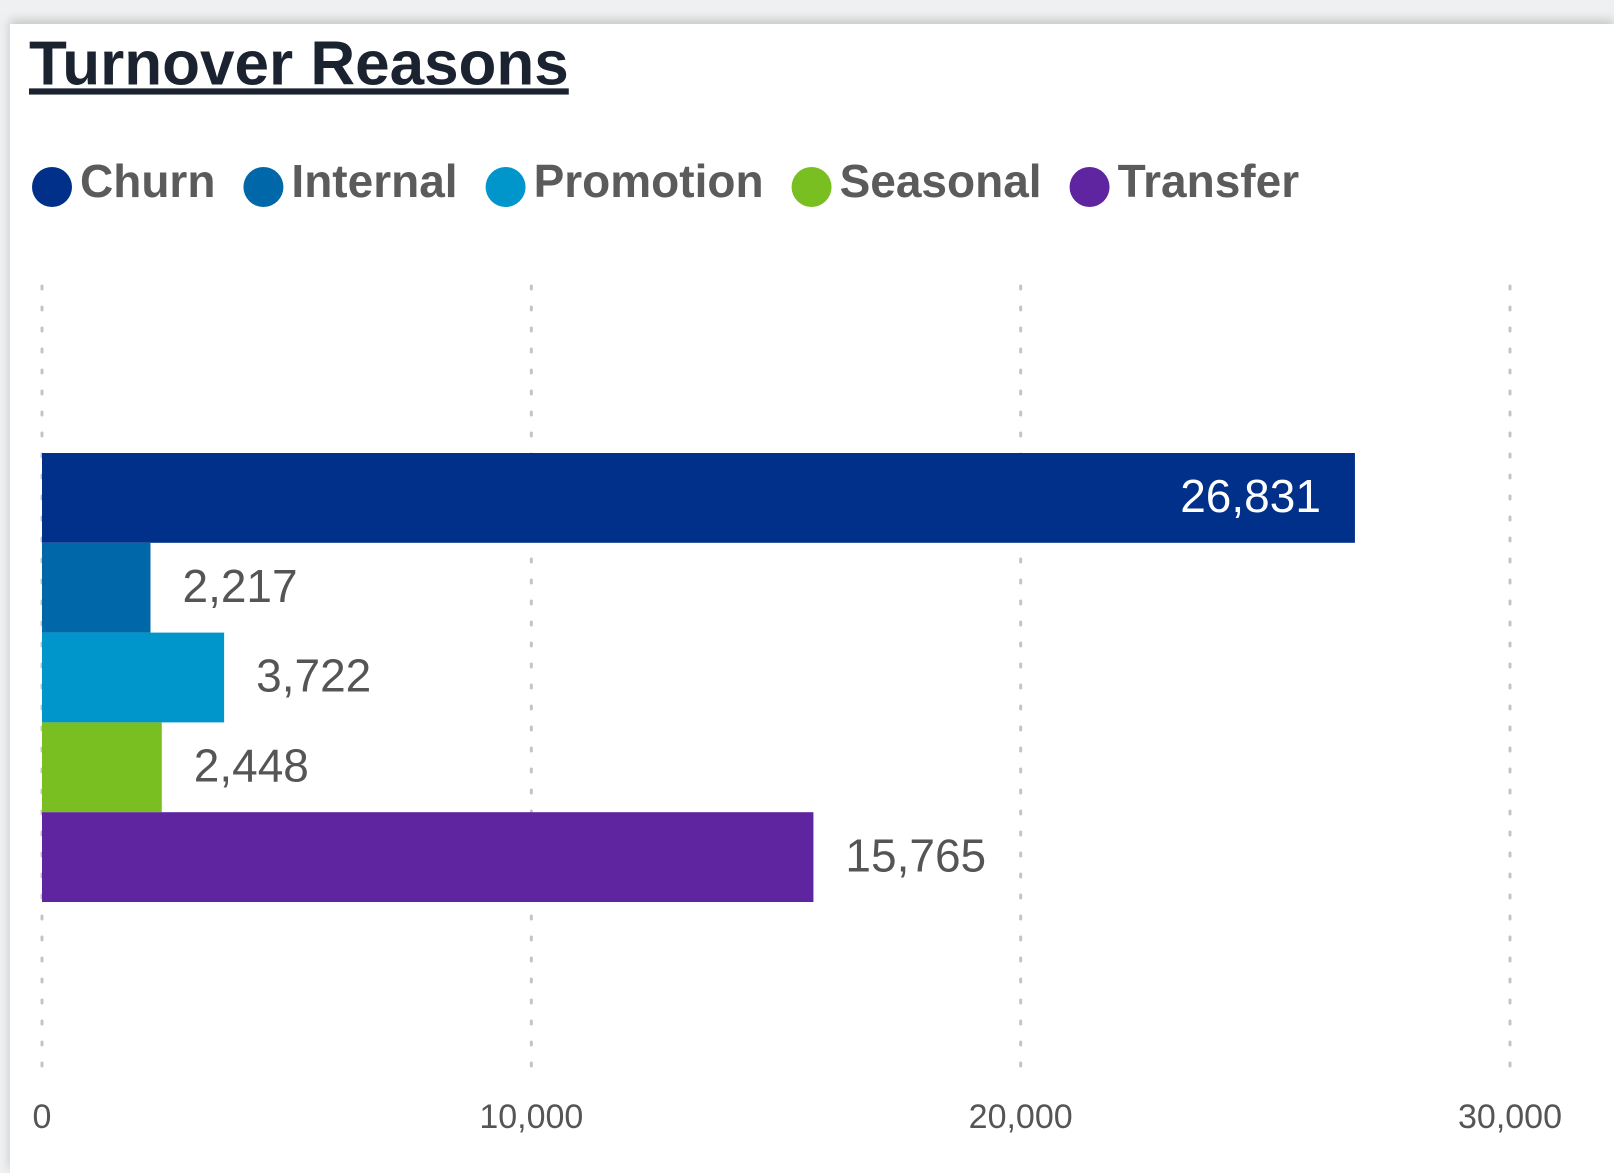 This screenshot has width=1614, height=1173. I want to click on x-tick-label: 20,000, so click(1021, 1117).